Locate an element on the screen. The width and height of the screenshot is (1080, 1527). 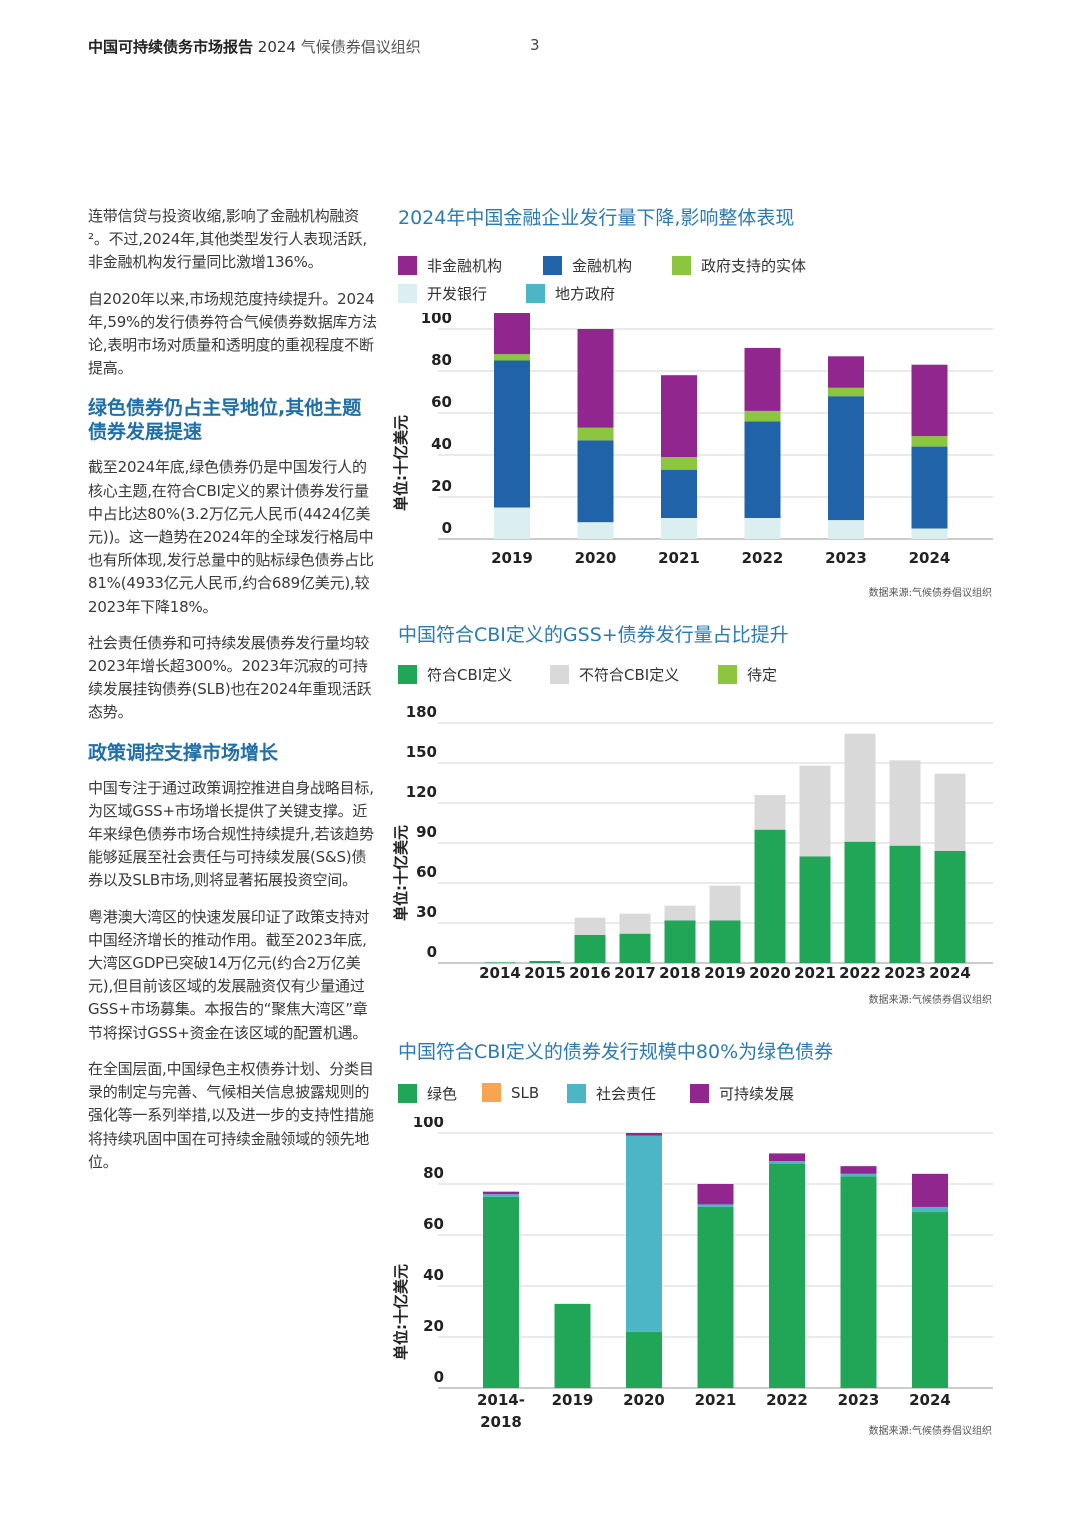
page-number: 3 is located at coordinates (535, 45).